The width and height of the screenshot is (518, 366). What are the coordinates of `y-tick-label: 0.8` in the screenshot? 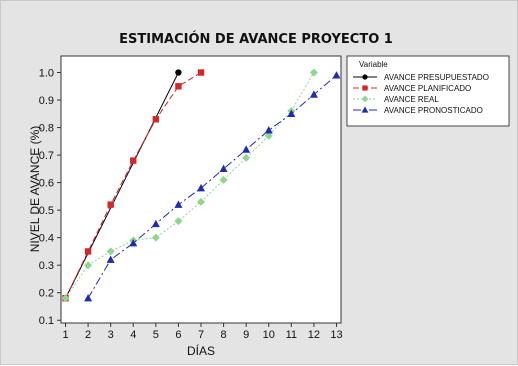 It's located at (46, 129).